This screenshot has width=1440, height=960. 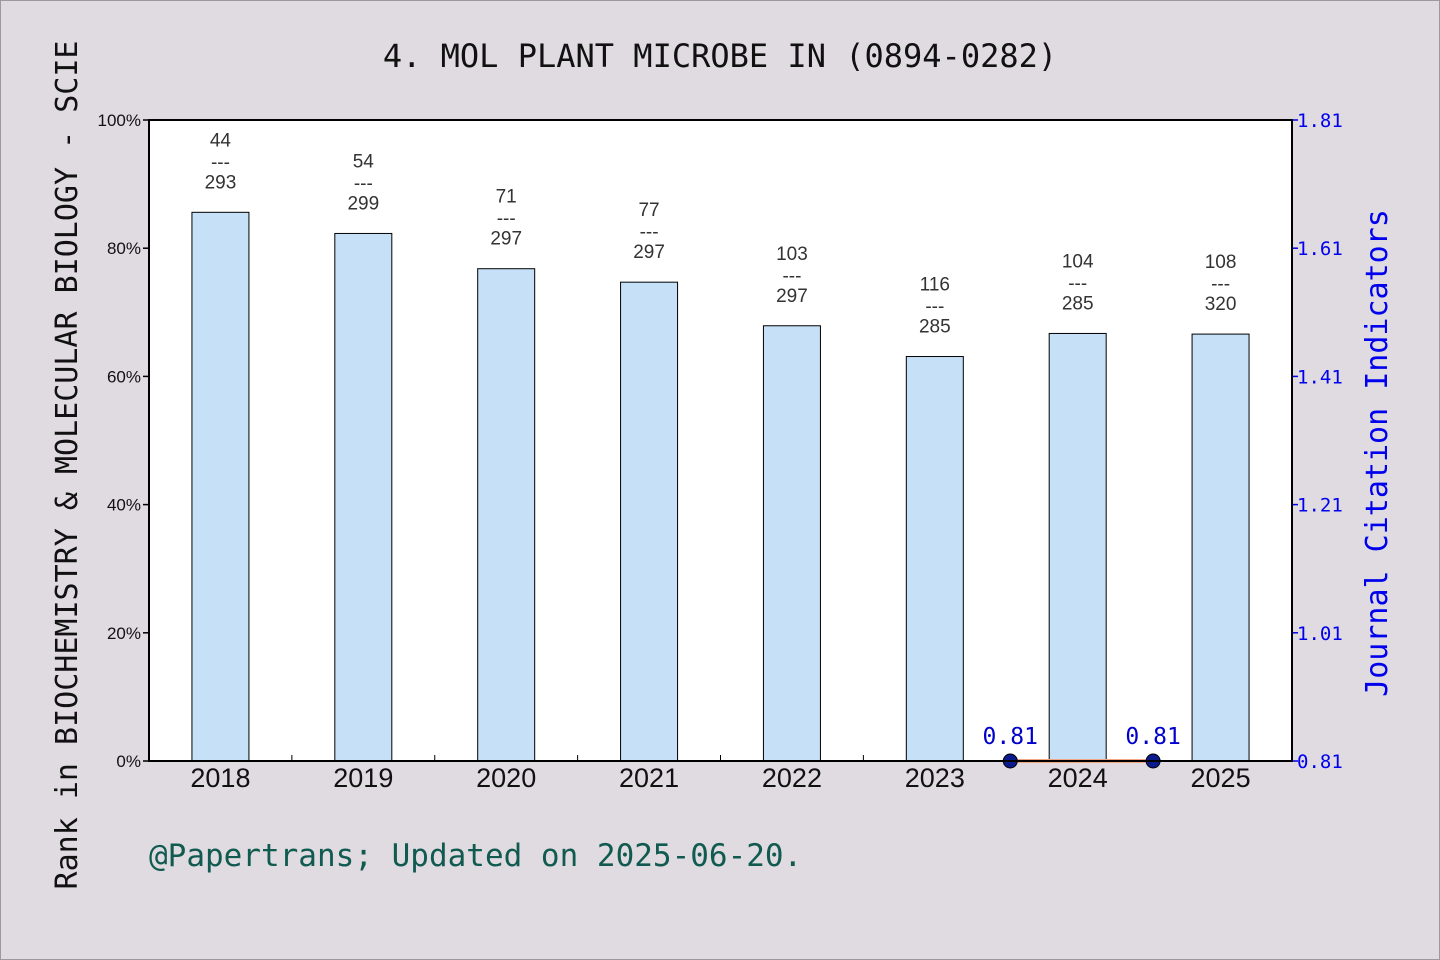 What do you see at coordinates (649, 778) in the screenshot?
I see `x-tick-label: 2021` at bounding box center [649, 778].